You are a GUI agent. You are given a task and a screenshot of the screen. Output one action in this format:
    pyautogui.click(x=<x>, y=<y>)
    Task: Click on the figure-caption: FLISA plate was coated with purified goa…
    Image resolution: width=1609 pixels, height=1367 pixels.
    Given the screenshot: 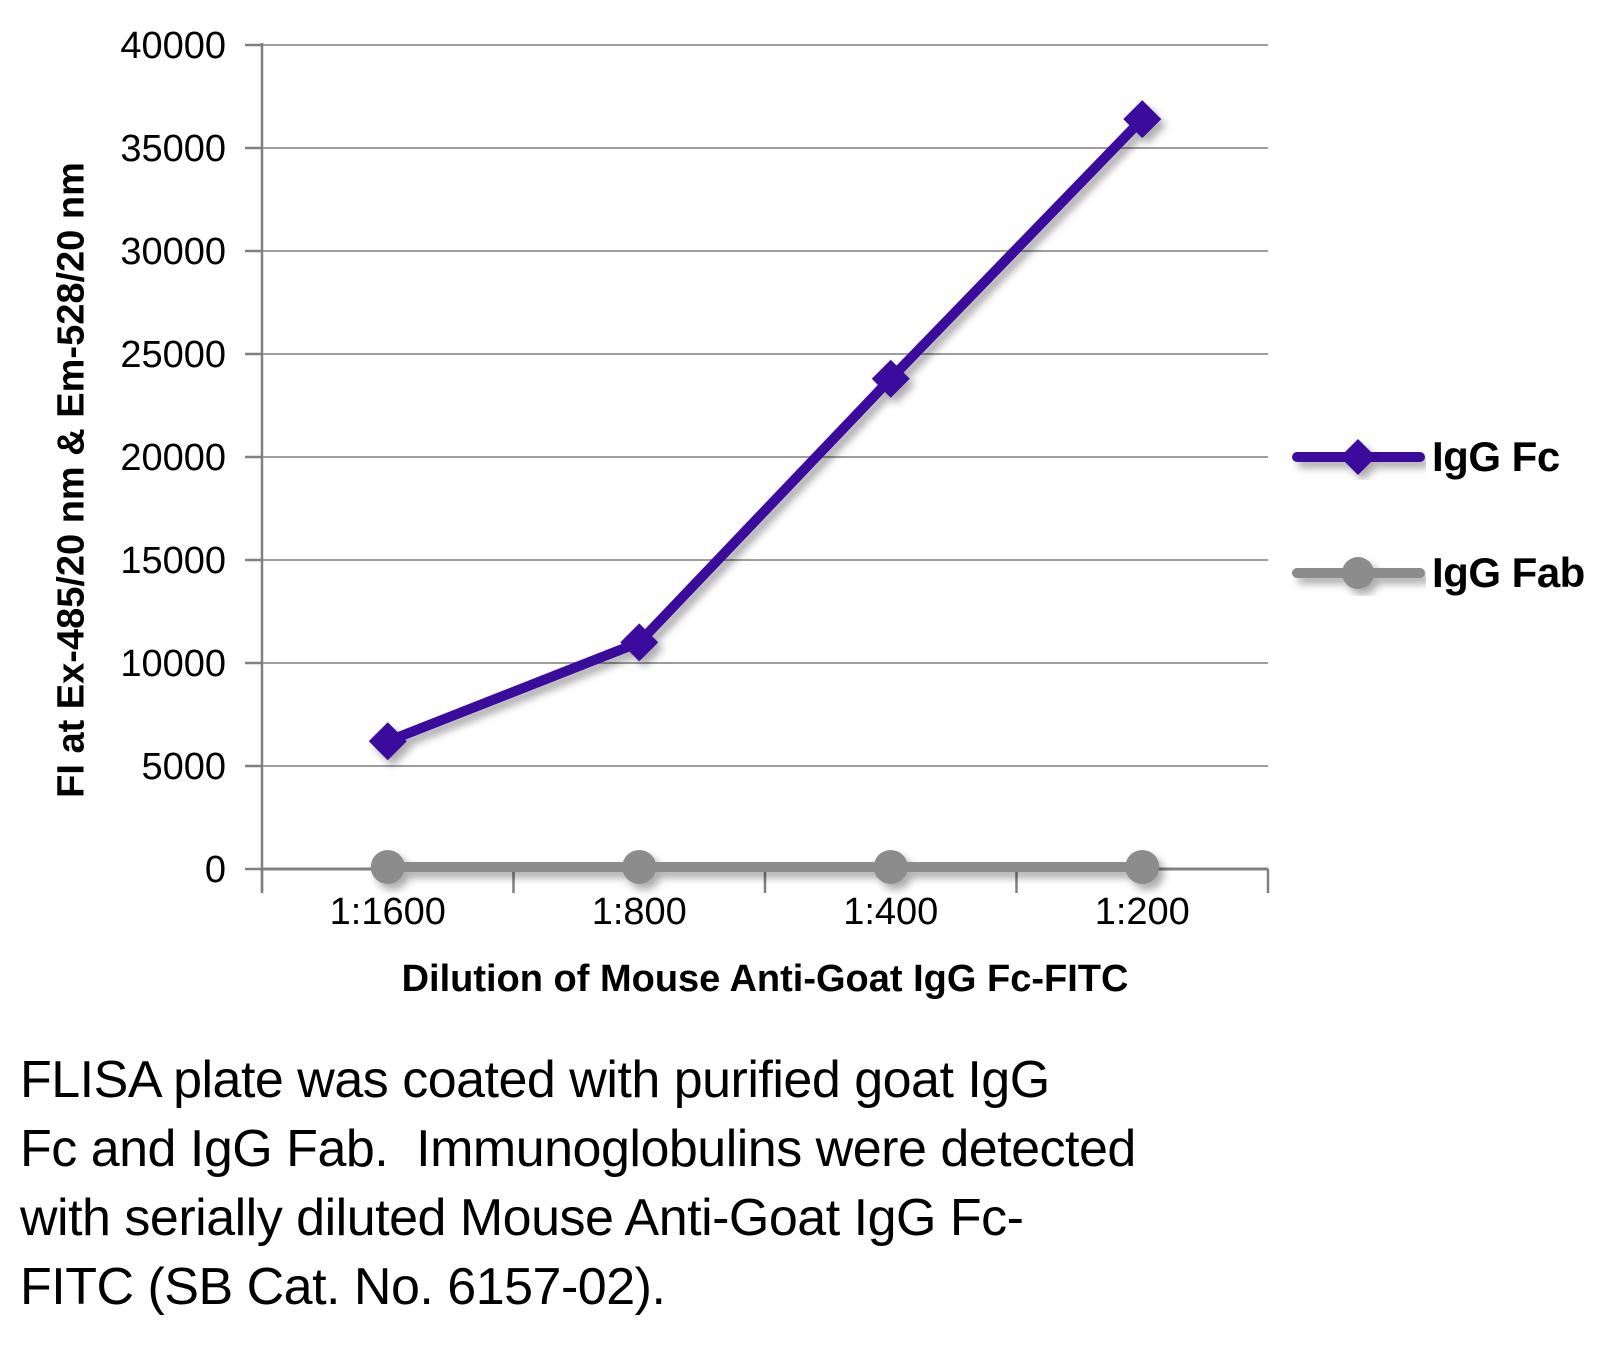 What is the action you would take?
    pyautogui.click(x=578, y=1184)
    